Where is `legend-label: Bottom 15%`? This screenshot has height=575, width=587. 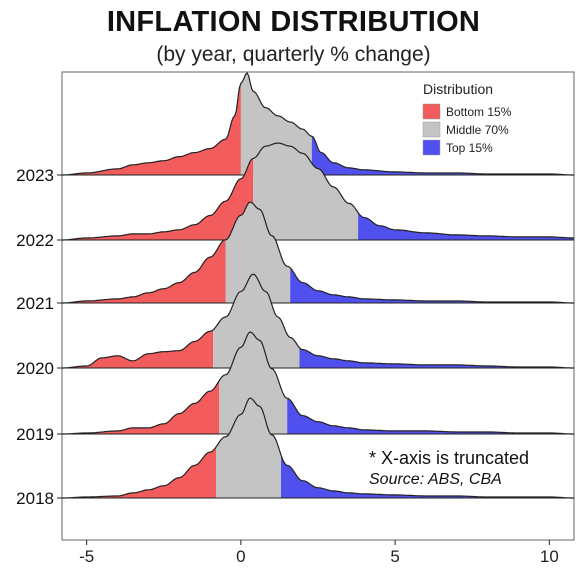 legend-label: Bottom 15% is located at coordinates (479, 112).